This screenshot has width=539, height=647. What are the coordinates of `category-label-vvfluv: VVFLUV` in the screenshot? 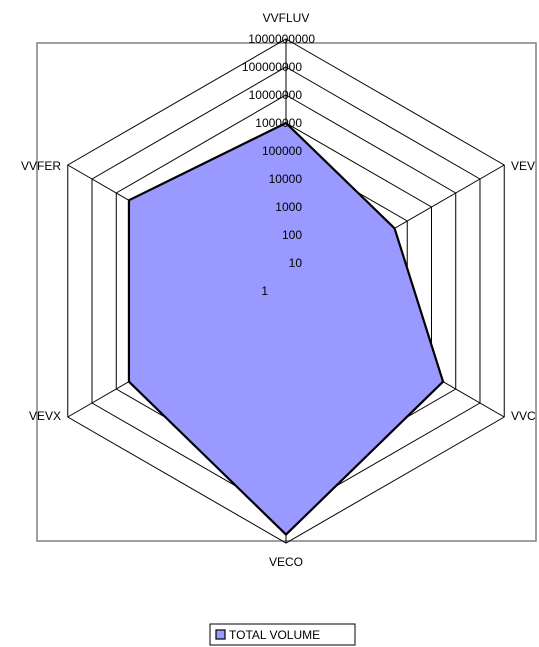 It's located at (286, 18).